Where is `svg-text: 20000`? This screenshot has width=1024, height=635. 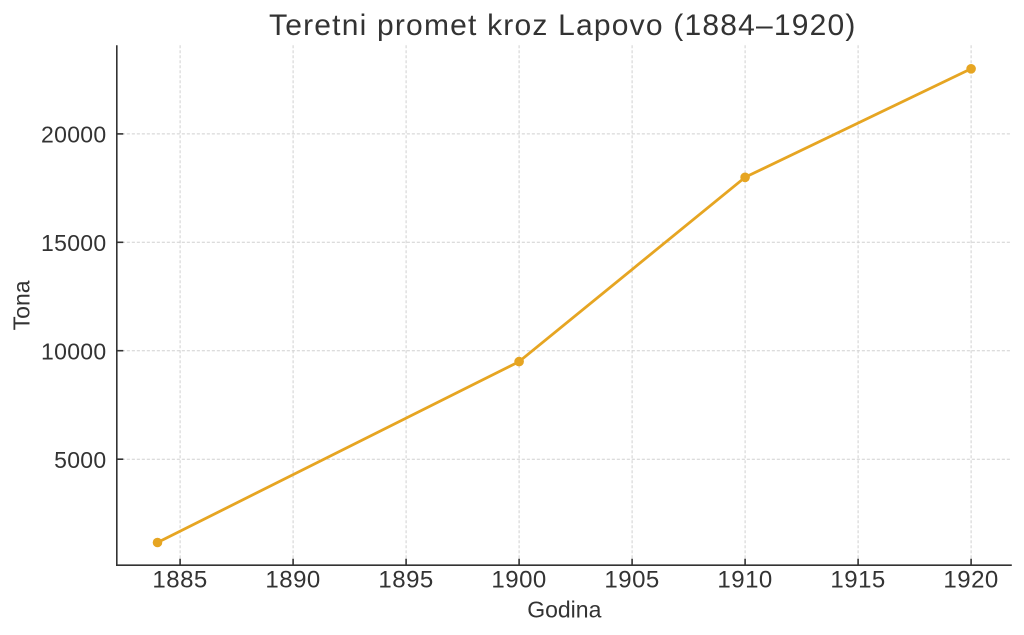 svg-text: 20000 is located at coordinates (73, 135).